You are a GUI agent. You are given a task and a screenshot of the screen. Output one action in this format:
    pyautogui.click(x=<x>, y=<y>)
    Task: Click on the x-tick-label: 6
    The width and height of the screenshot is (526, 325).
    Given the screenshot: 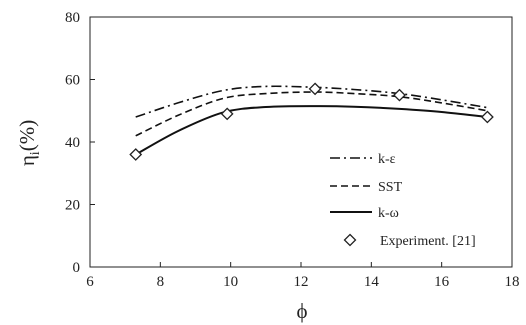 What is the action you would take?
    pyautogui.click(x=90, y=282)
    